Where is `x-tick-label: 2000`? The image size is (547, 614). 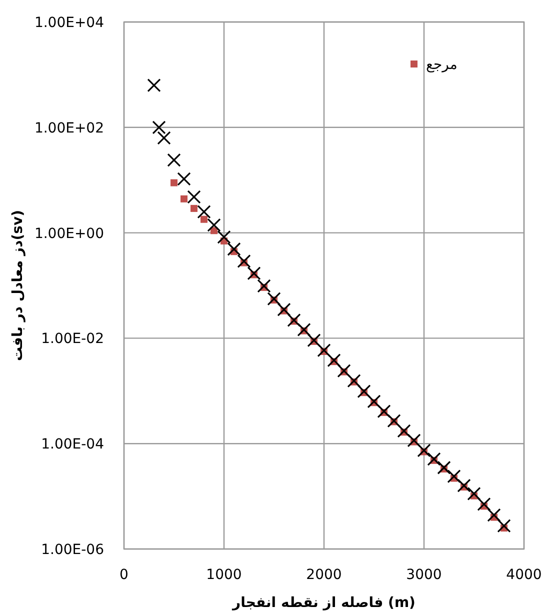 x-tick-label: 2000 is located at coordinates (324, 575).